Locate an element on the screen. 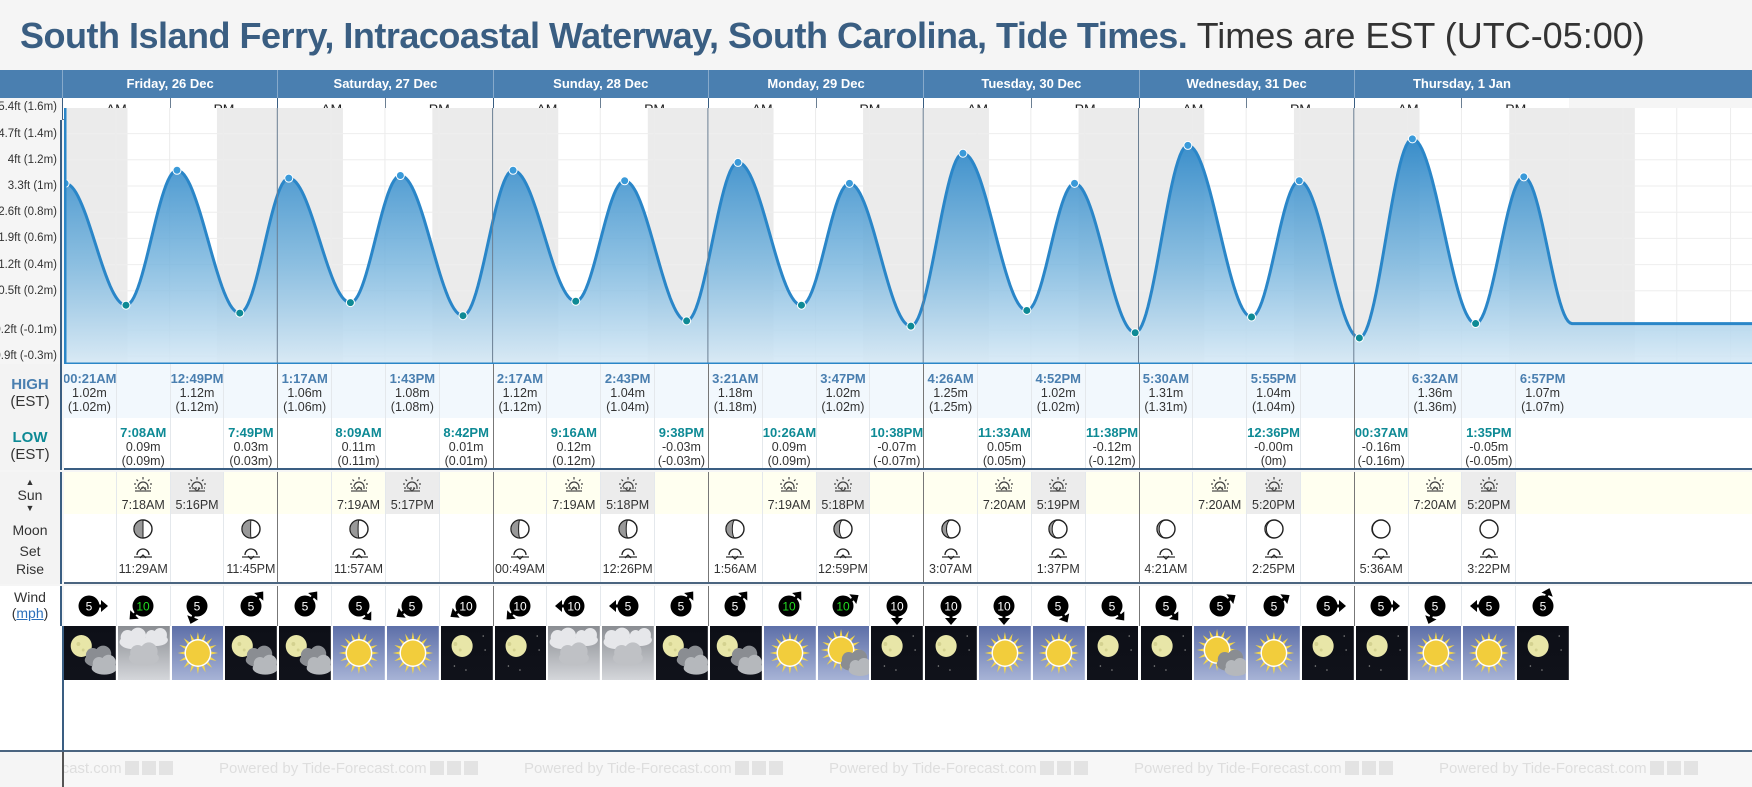 The image size is (1752, 787). sun-time: 5:19PM is located at coordinates (1058, 504).